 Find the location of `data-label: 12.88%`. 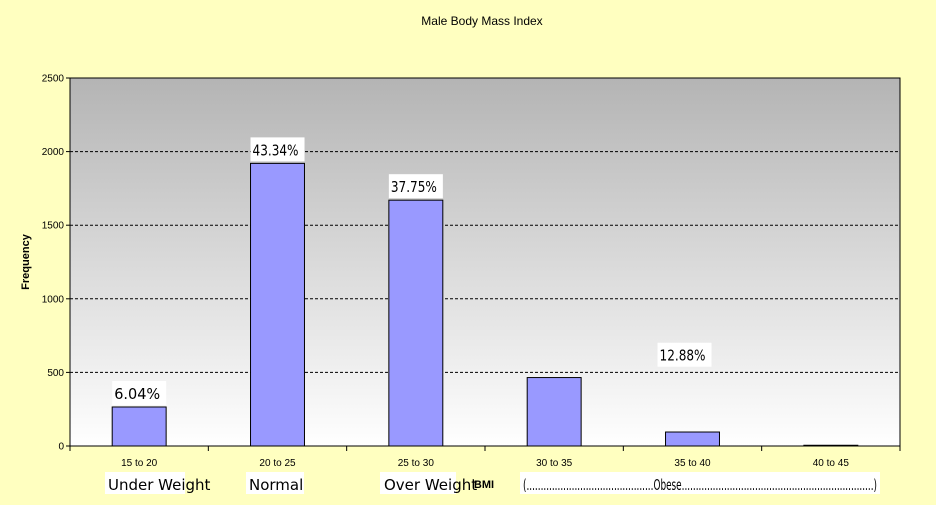

data-label: 12.88% is located at coordinates (683, 356).